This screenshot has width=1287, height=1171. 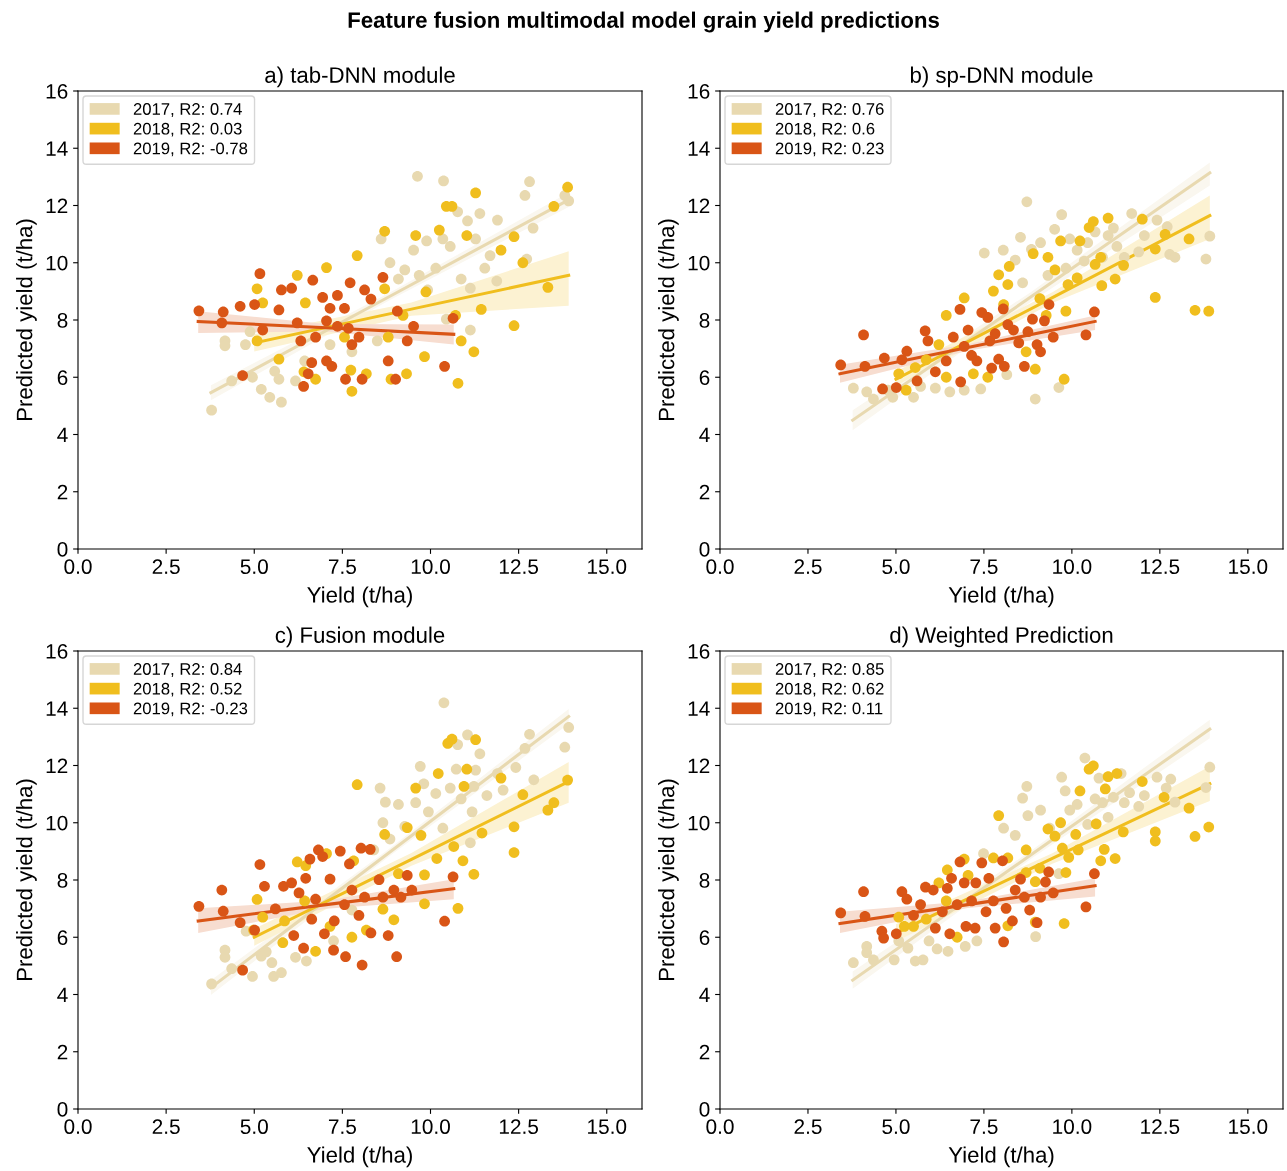 I want to click on legend-label: 2017, R2: 0.84, so click(x=187, y=670).